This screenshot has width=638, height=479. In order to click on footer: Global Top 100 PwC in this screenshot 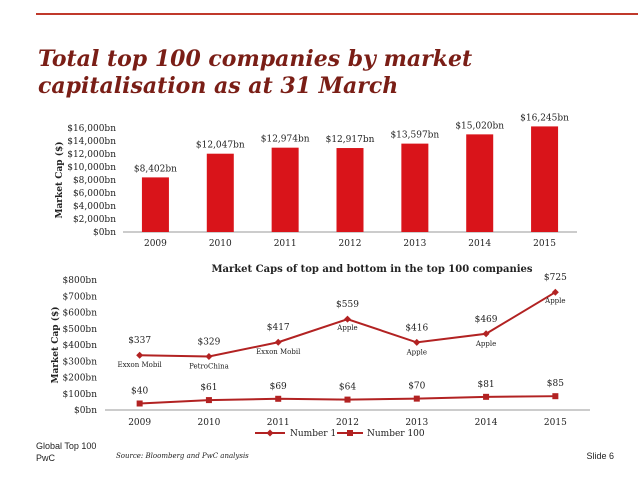, I will do `click(66, 452)`.